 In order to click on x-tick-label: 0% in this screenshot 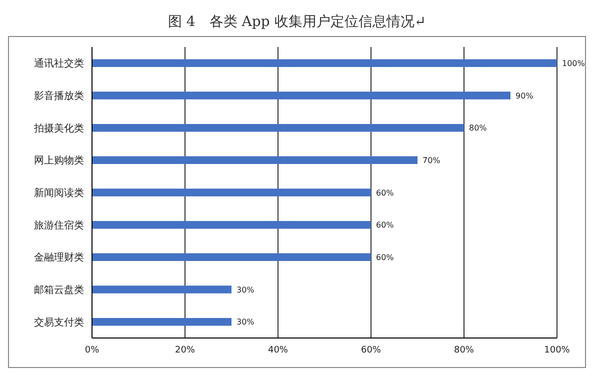, I will do `click(92, 350)`.